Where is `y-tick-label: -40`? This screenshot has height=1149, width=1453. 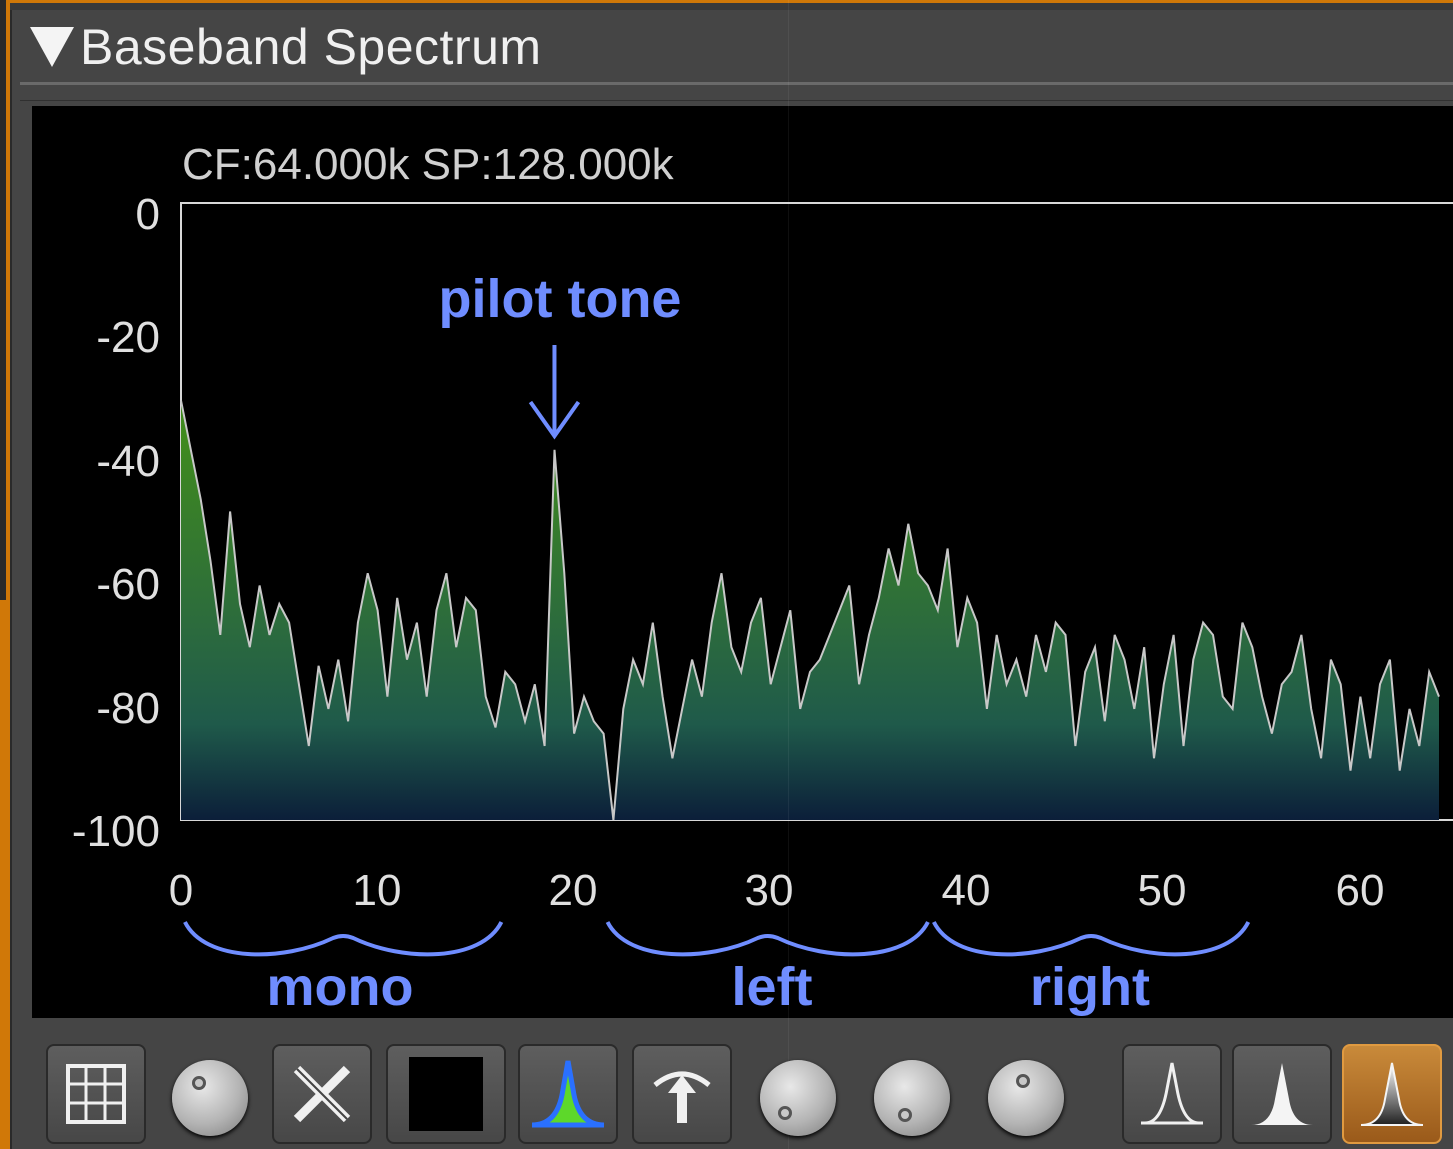 y-tick-label: -40 is located at coordinates (128, 461).